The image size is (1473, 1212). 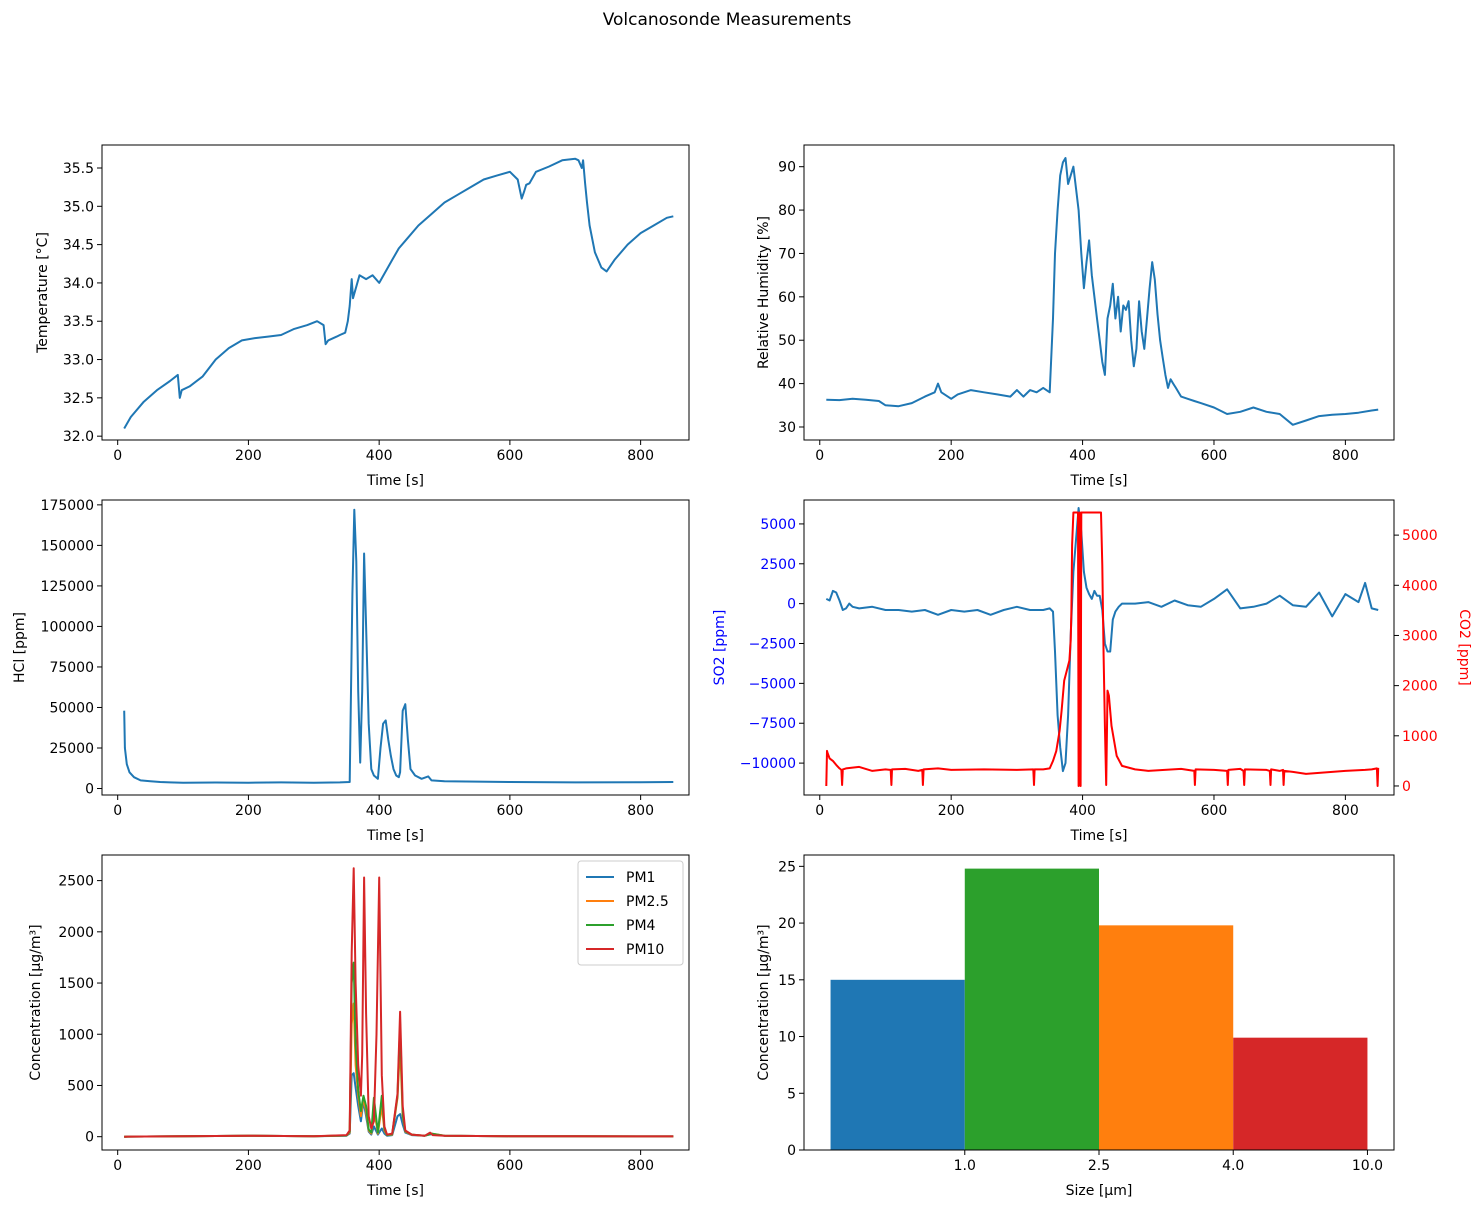 What do you see at coordinates (1420, 687) in the screenshot?
I see `y-right-tick-label: 2000` at bounding box center [1420, 687].